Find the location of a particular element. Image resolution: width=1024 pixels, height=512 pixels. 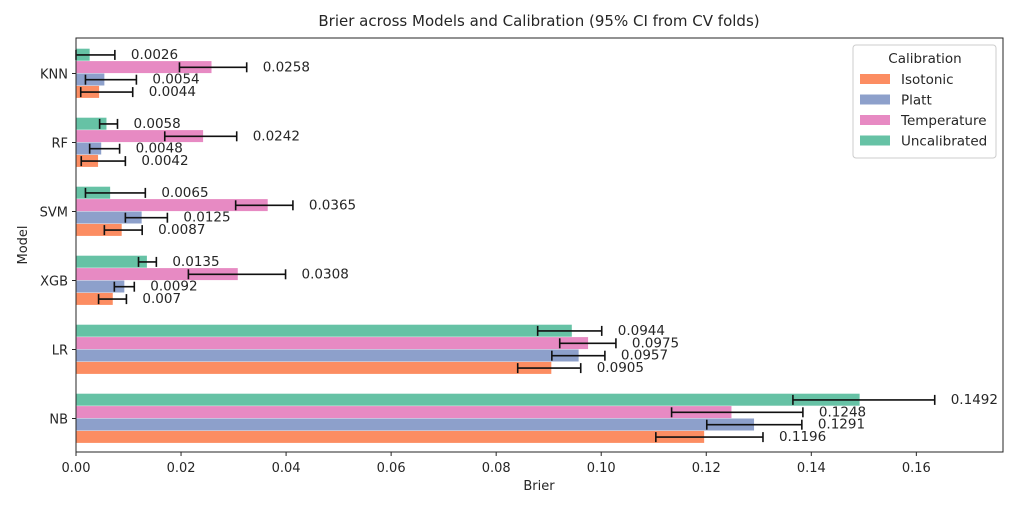

value-label: 0.0308 is located at coordinates (325, 274).